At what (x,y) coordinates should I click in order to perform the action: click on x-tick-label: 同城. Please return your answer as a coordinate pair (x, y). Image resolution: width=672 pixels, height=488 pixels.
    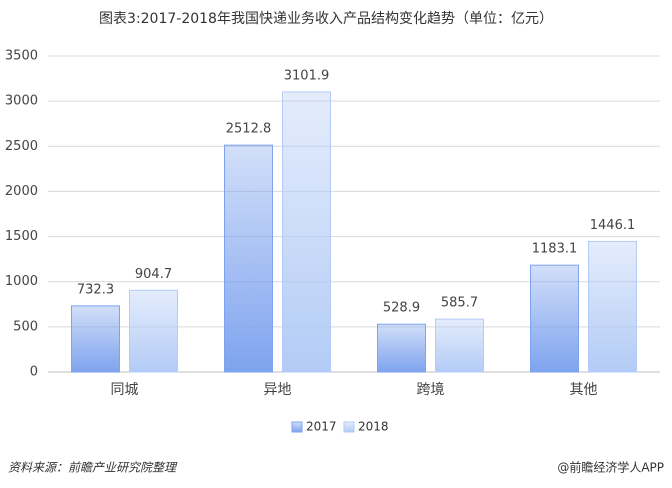
    Looking at the image, I should click on (125, 390).